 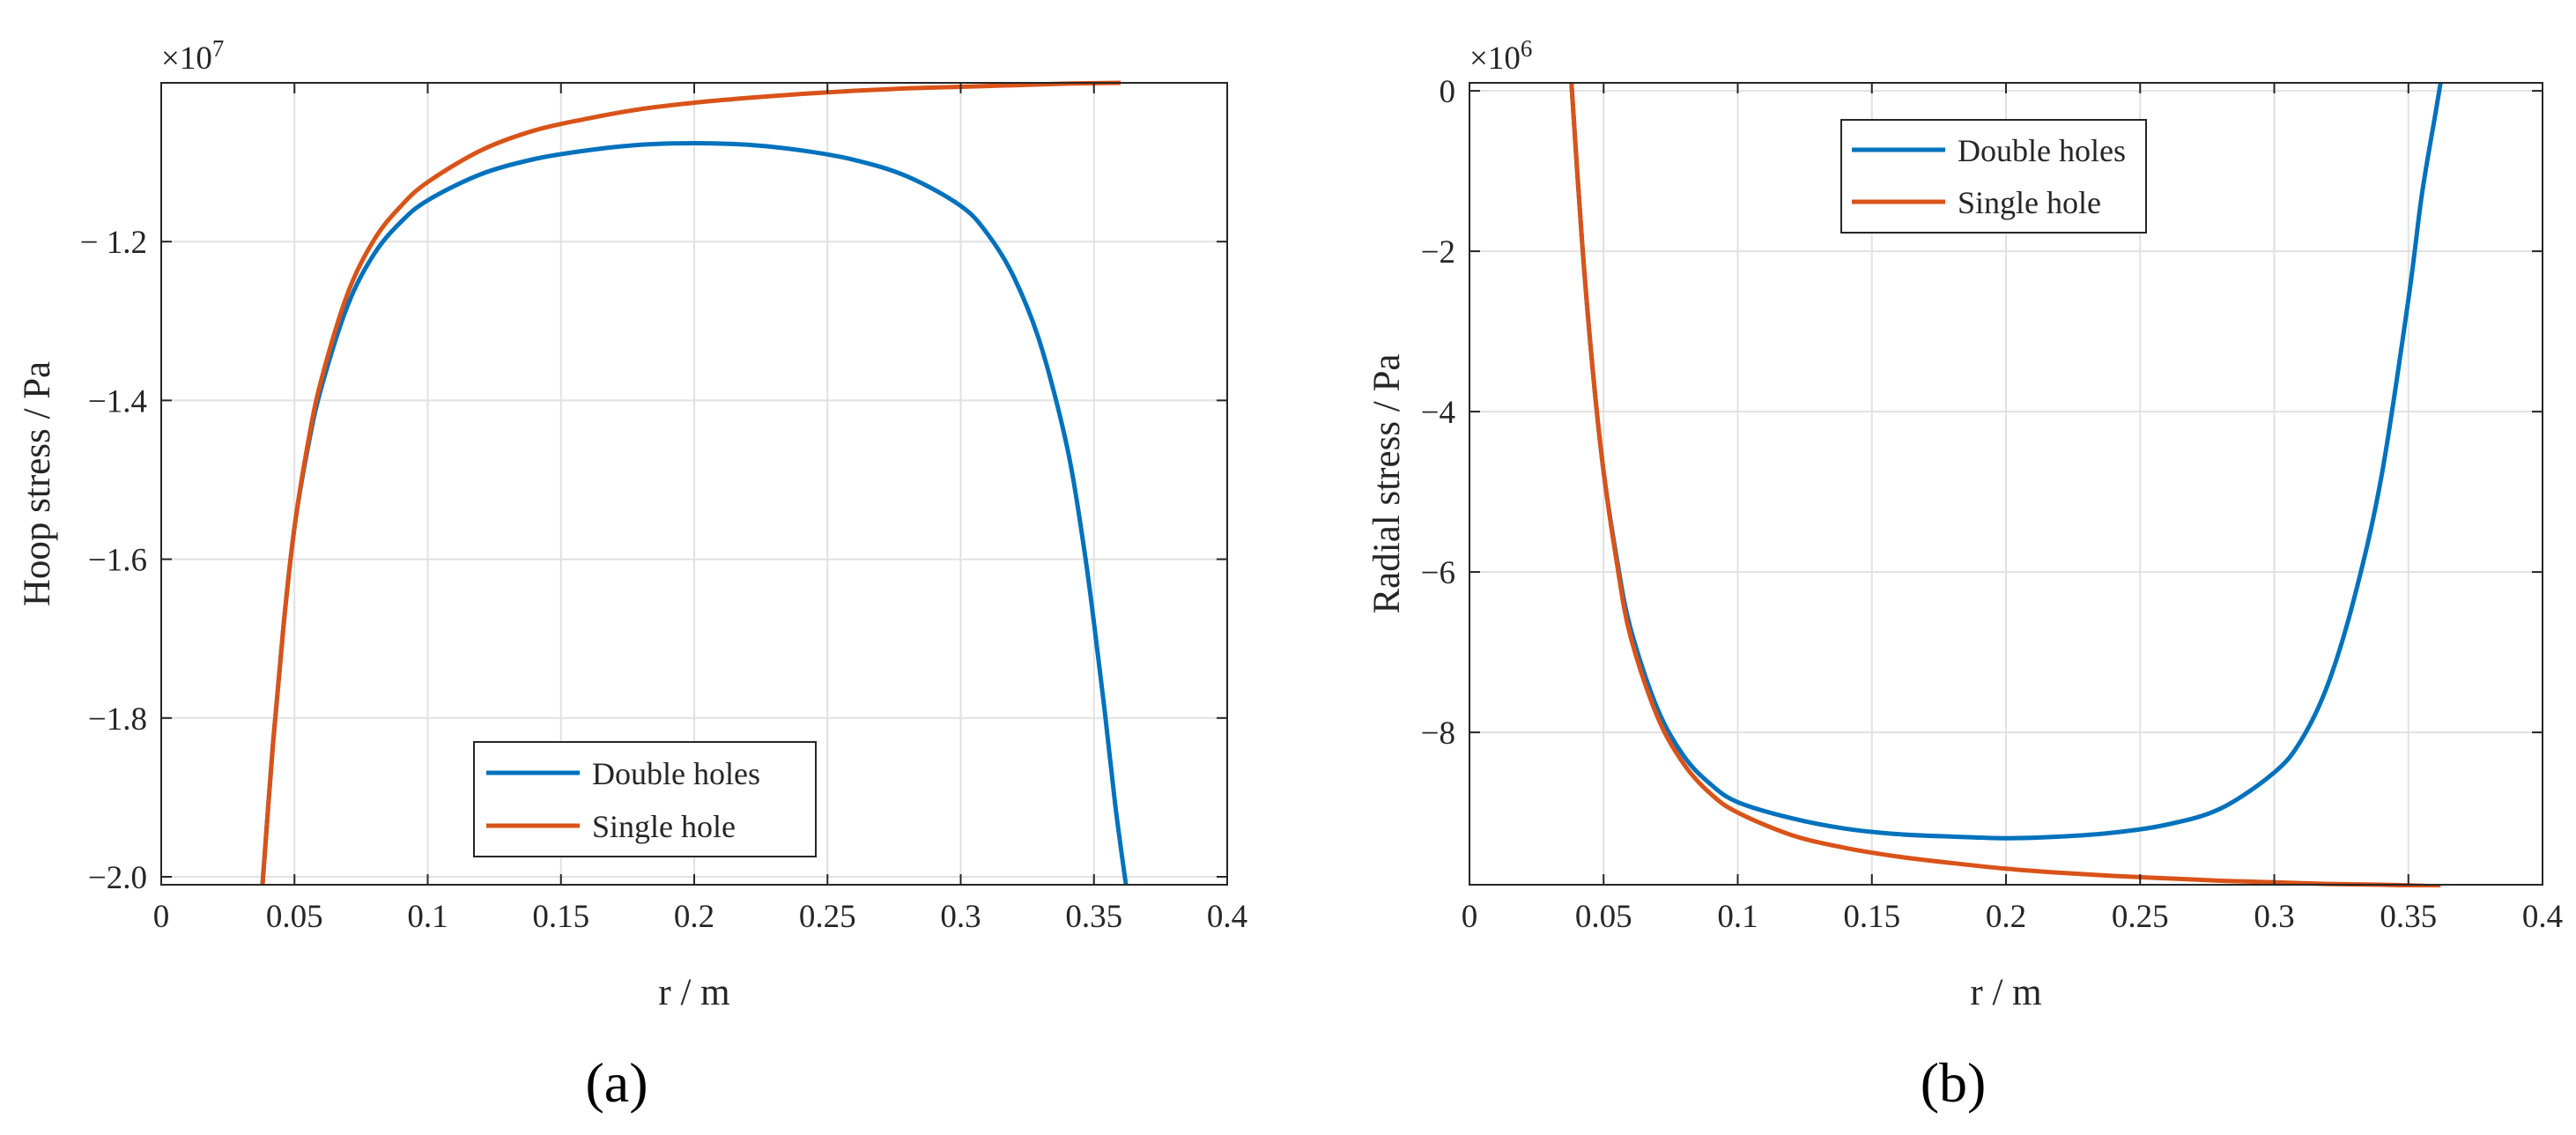 I want to click on panel-label-b: (b), so click(x=1954, y=1082).